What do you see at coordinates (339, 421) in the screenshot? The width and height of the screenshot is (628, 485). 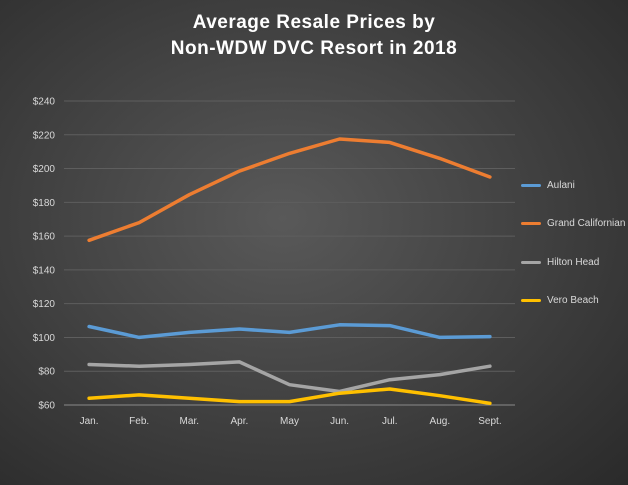 I see `x-tick-label: Jun.` at bounding box center [339, 421].